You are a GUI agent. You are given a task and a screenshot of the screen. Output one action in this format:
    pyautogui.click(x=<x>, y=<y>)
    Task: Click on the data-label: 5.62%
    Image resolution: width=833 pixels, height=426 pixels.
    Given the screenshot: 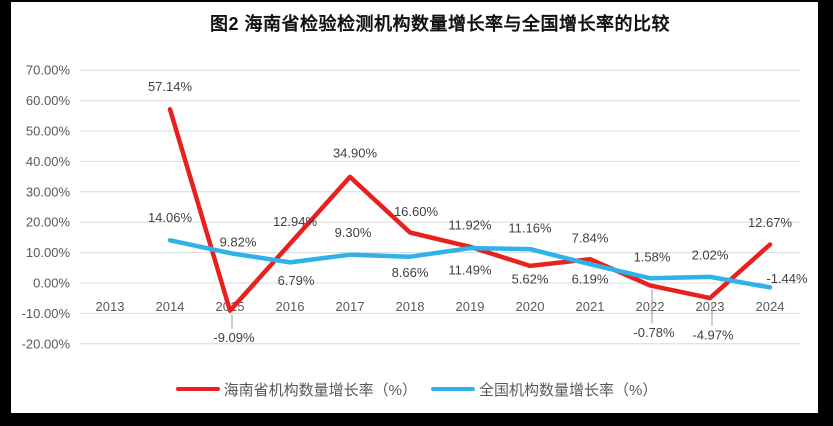 What is the action you would take?
    pyautogui.click(x=530, y=278)
    